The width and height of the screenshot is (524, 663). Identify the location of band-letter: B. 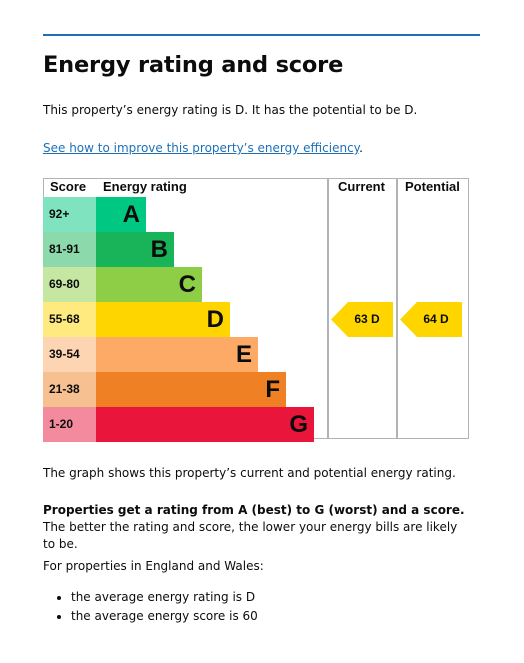
(159, 249).